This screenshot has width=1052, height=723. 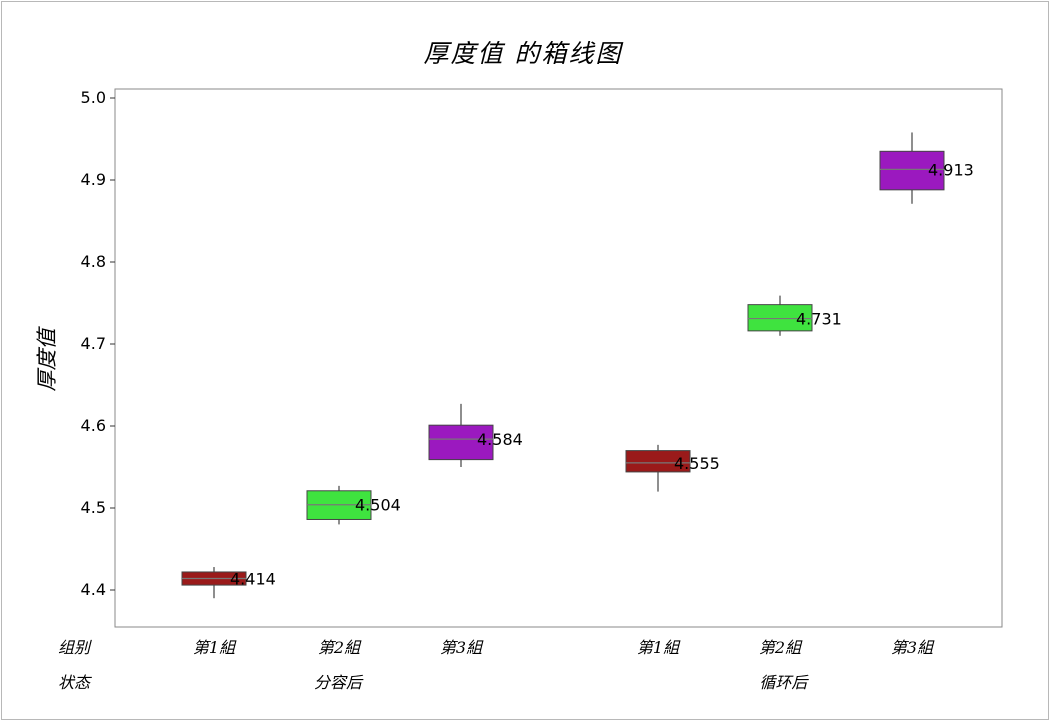 I want to click on box-6: 4.913, so click(x=926, y=168).